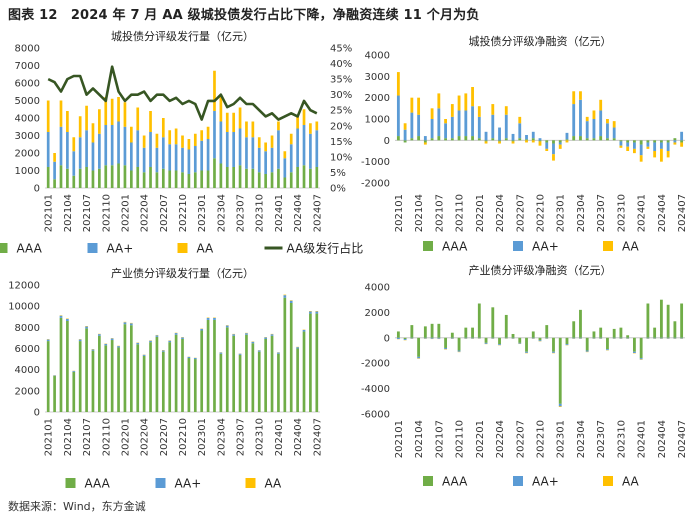 The width and height of the screenshot is (700, 520). I want to click on y2-tick-label: 5%, so click(338, 173).